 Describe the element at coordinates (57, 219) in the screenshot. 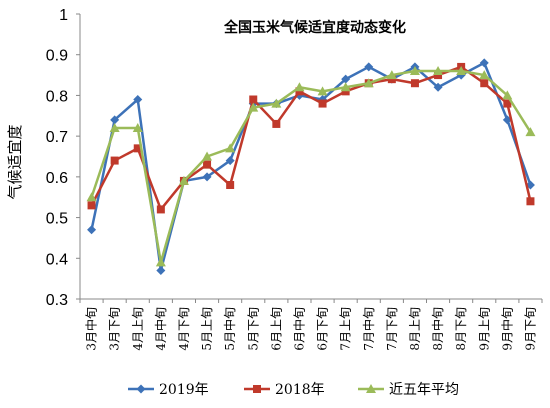

I see `y-tick-label: 0.5` at that location.